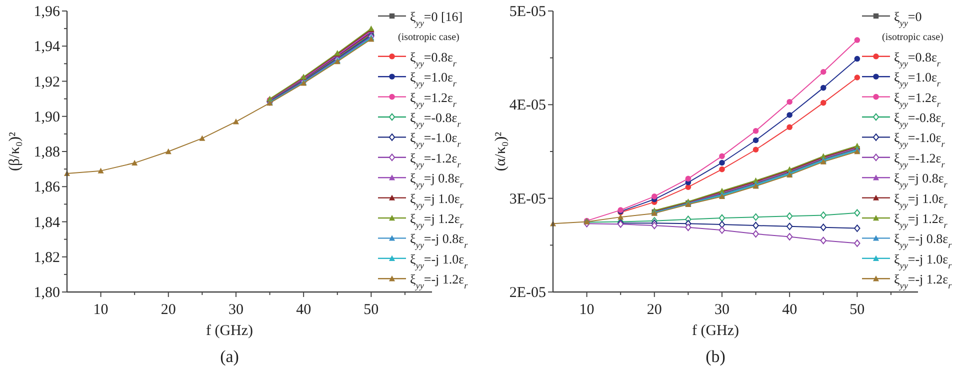 This screenshot has width=970, height=368. Describe the element at coordinates (47, 188) in the screenshot. I see `y-tick-label: 1,86` at that location.